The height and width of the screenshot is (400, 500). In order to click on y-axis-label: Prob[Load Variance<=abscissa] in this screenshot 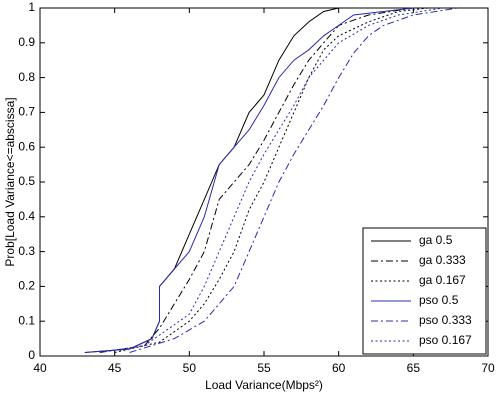, I will do `click(10, 181)`.